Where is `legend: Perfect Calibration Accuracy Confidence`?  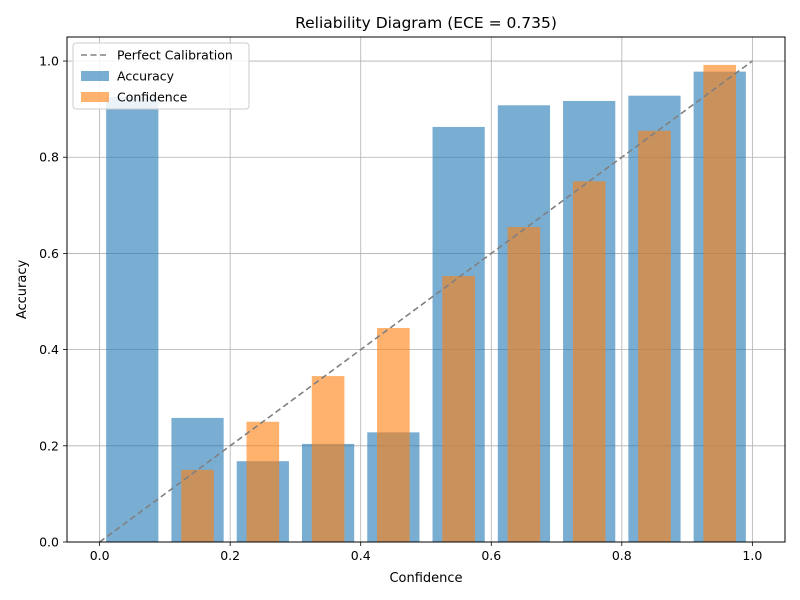
legend: Perfect Calibration Accuracy Confidence is located at coordinates (161, 76).